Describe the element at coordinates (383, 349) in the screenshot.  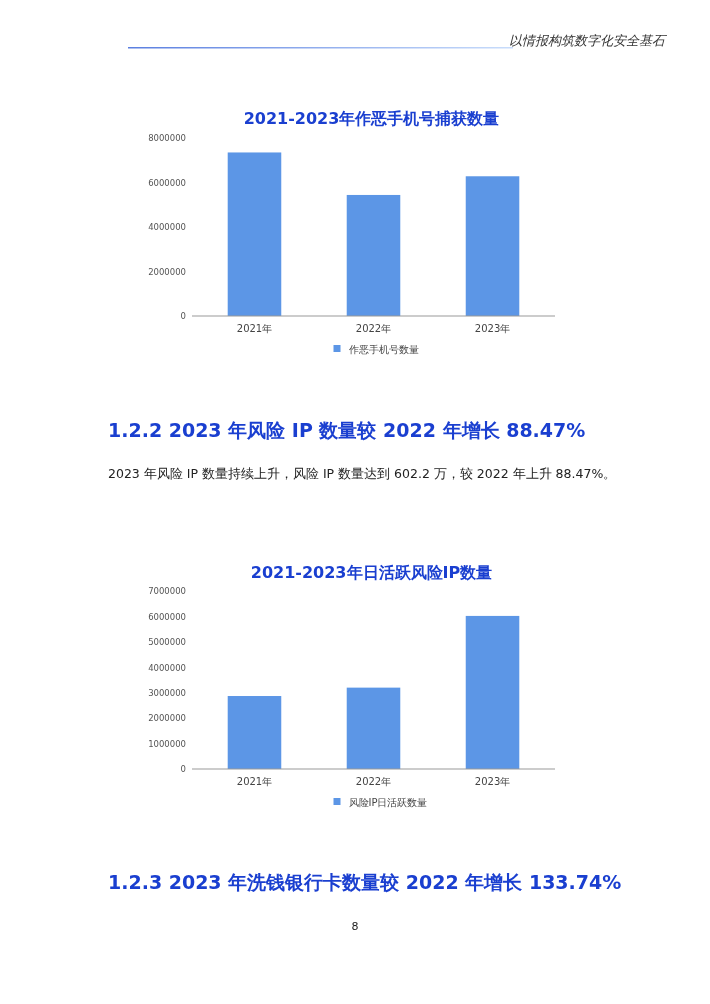
I see `legend-label: 作恶手机号数量` at that location.